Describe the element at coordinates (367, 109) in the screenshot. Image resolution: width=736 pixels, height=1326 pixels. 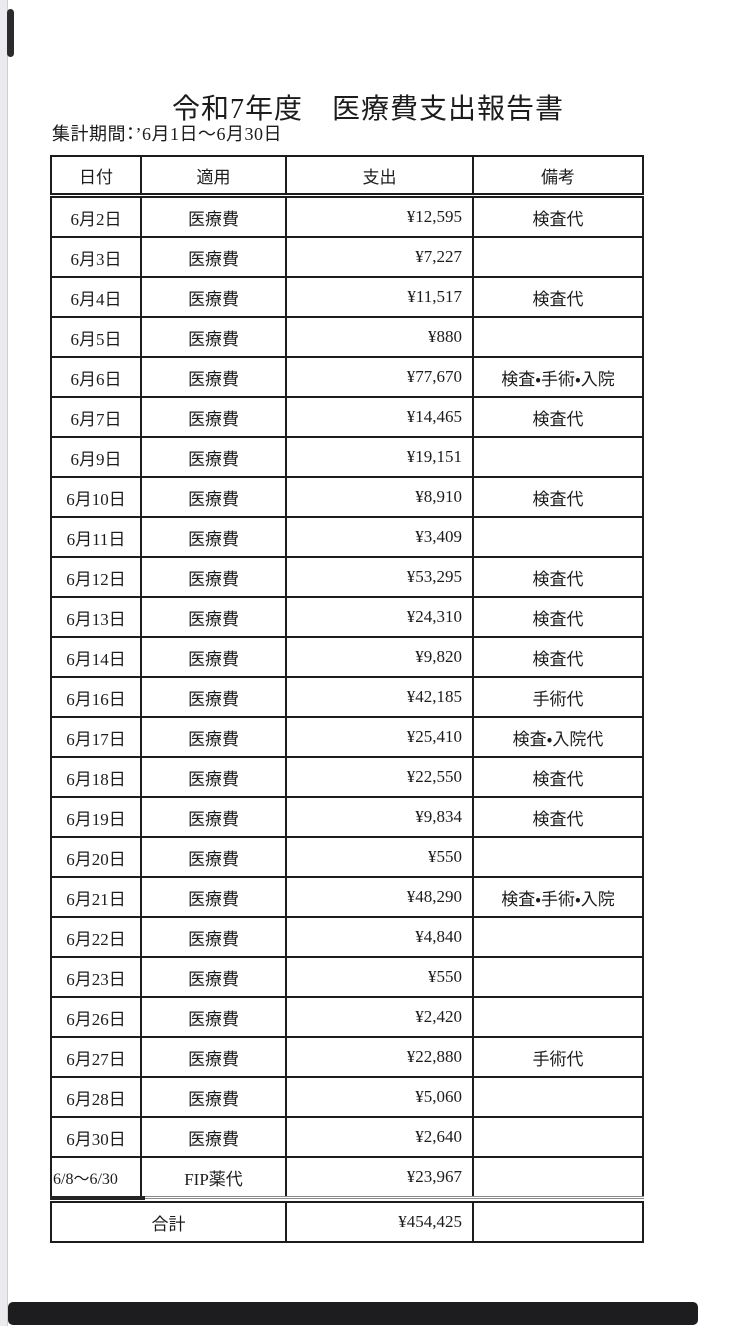
I see `report-title: 令和7年度 医療費支出報告書` at that location.